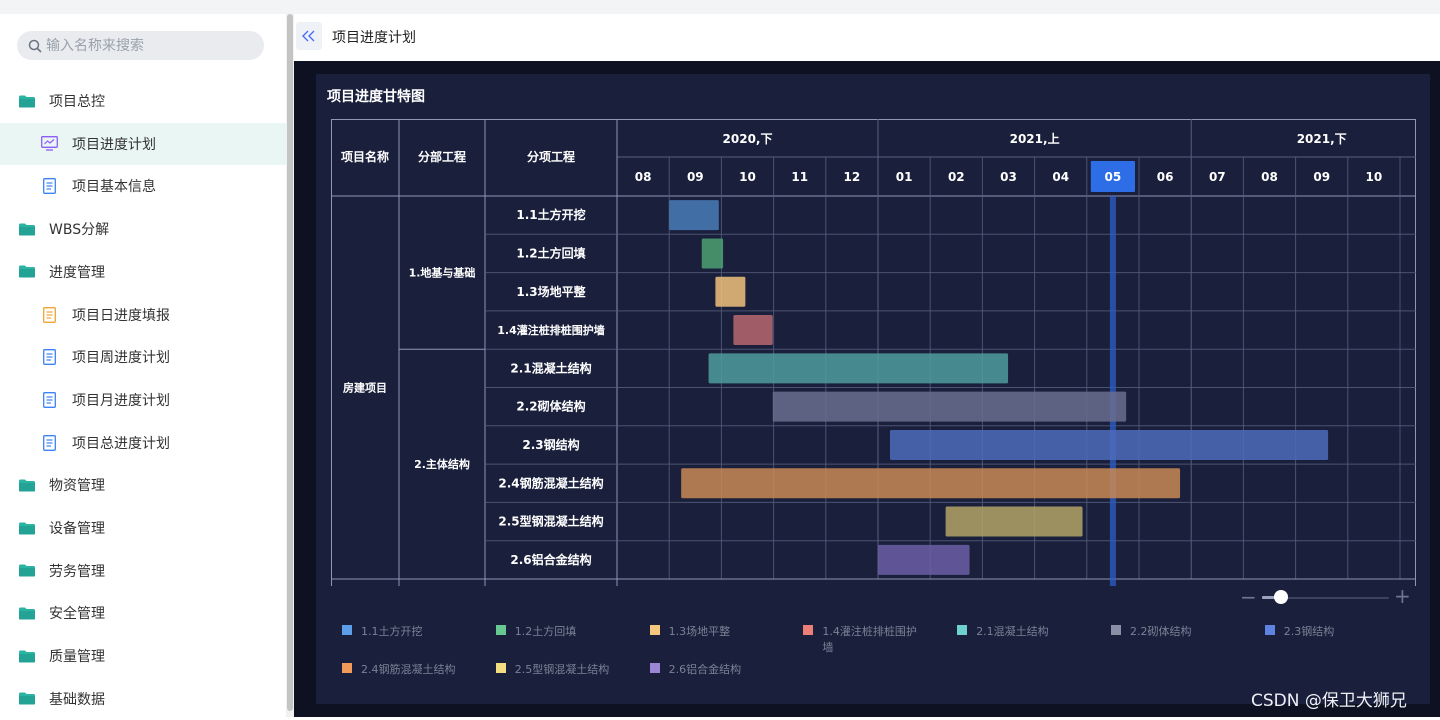 The width and height of the screenshot is (1440, 720). Describe the element at coordinates (1402, 596) in the screenshot. I see `zoom-in-button: +` at that location.